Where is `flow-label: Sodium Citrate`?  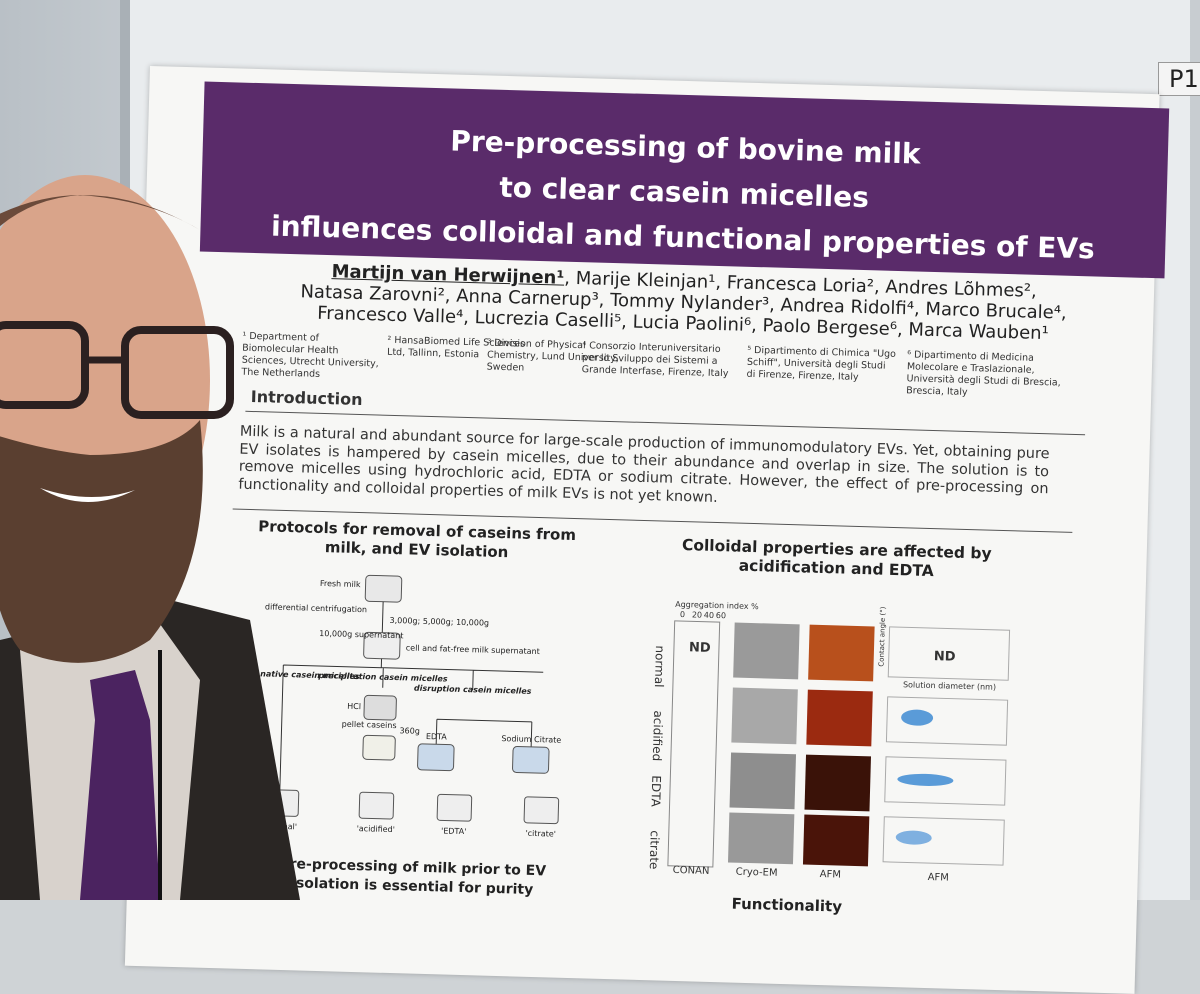
flow-label: Sodium Citrate is located at coordinates (531, 739).